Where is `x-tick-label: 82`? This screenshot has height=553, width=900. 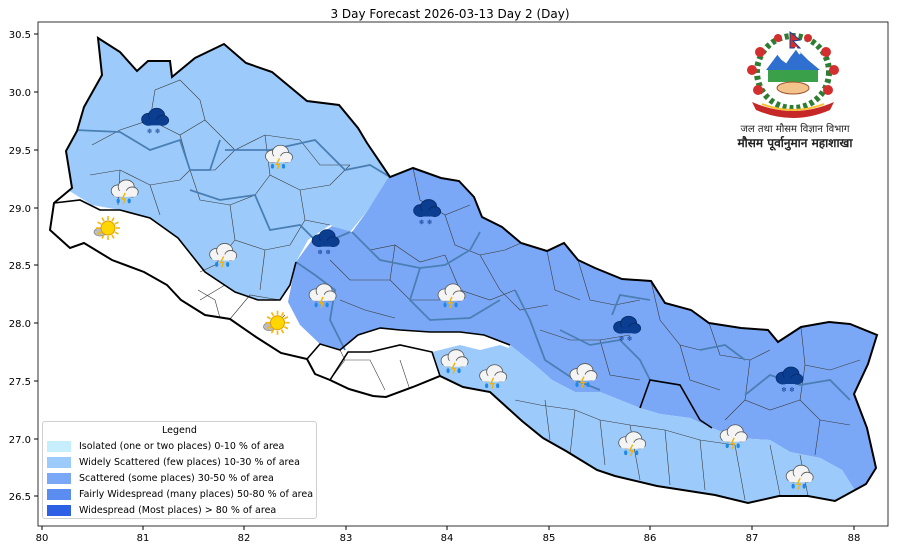
x-tick-label: 82 is located at coordinates (244, 538).